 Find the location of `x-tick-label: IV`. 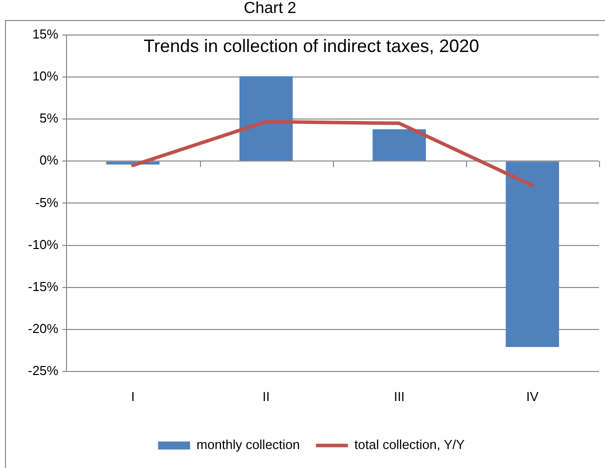

x-tick-label: IV is located at coordinates (532, 396).